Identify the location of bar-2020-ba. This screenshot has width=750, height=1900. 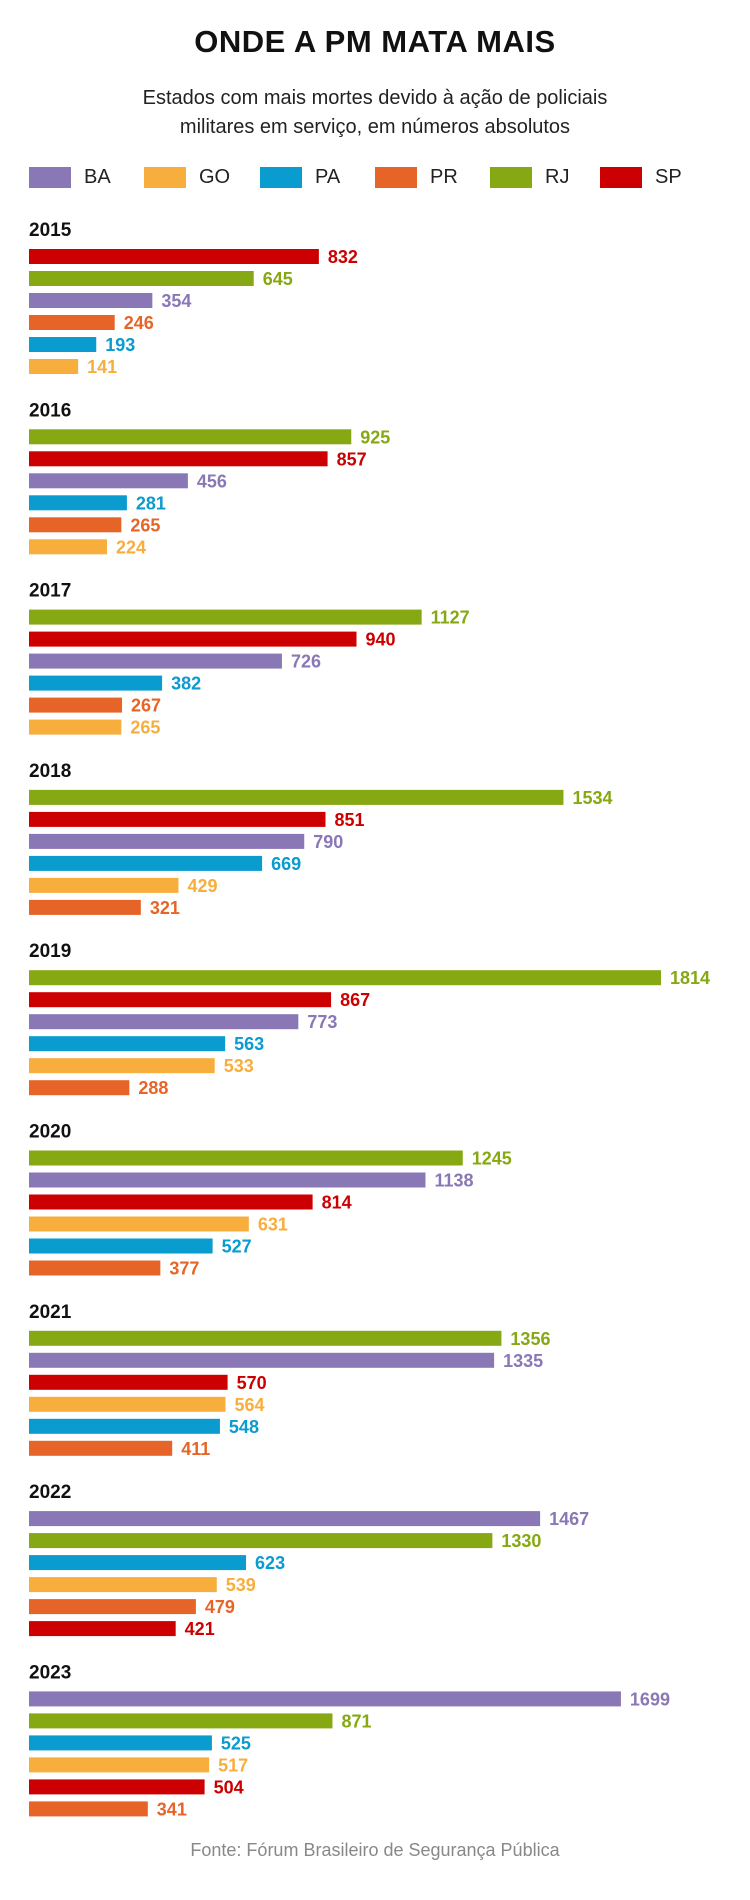
(227, 1180).